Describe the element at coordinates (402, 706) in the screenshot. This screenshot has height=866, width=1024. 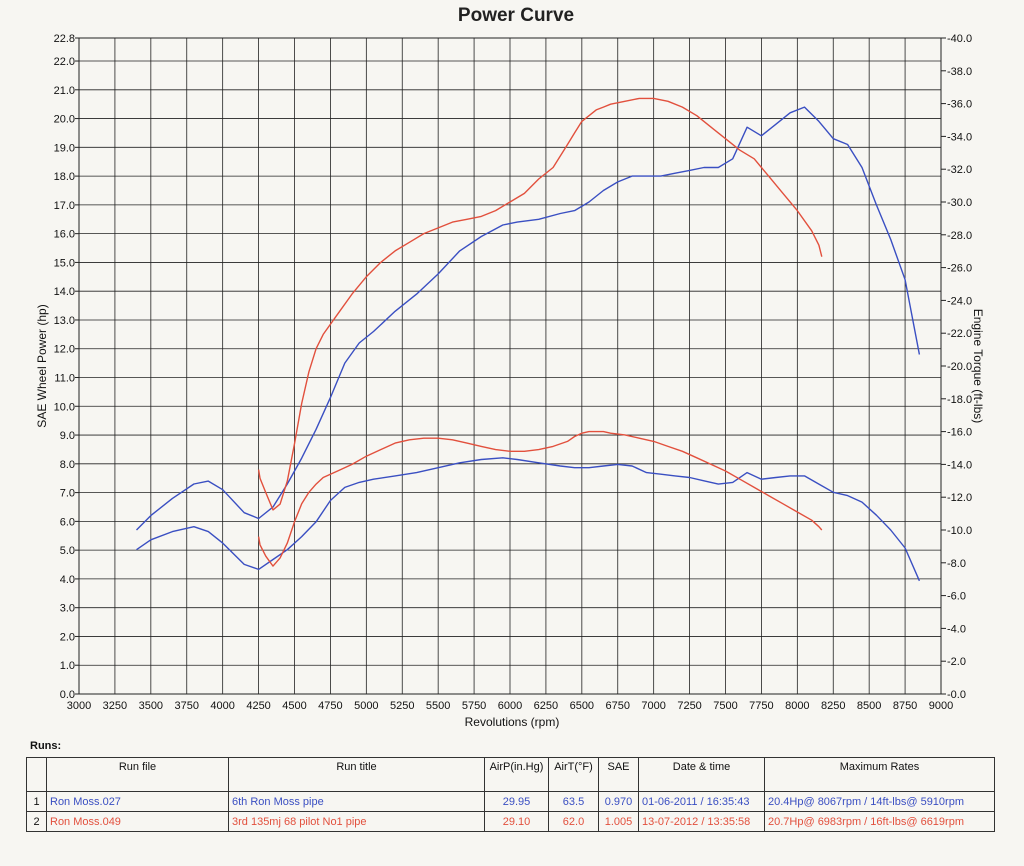
I see `x-tick-label: 5250` at that location.